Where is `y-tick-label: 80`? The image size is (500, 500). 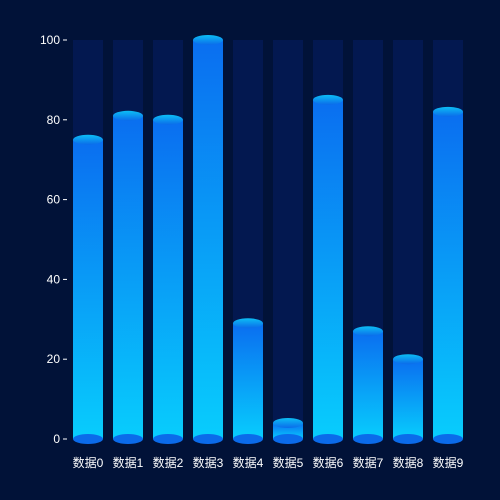
y-tick-label: 80 is located at coordinates (54, 120).